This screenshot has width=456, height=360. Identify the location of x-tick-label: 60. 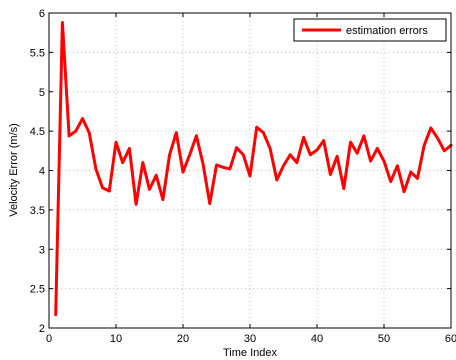
(450, 339).